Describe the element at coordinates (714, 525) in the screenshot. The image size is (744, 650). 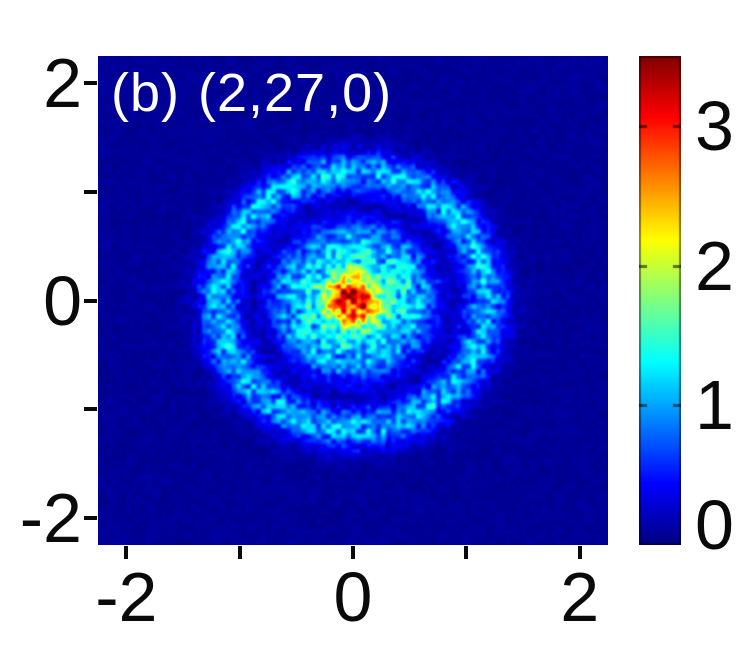
I see `colorbar-tick-label: 0` at that location.